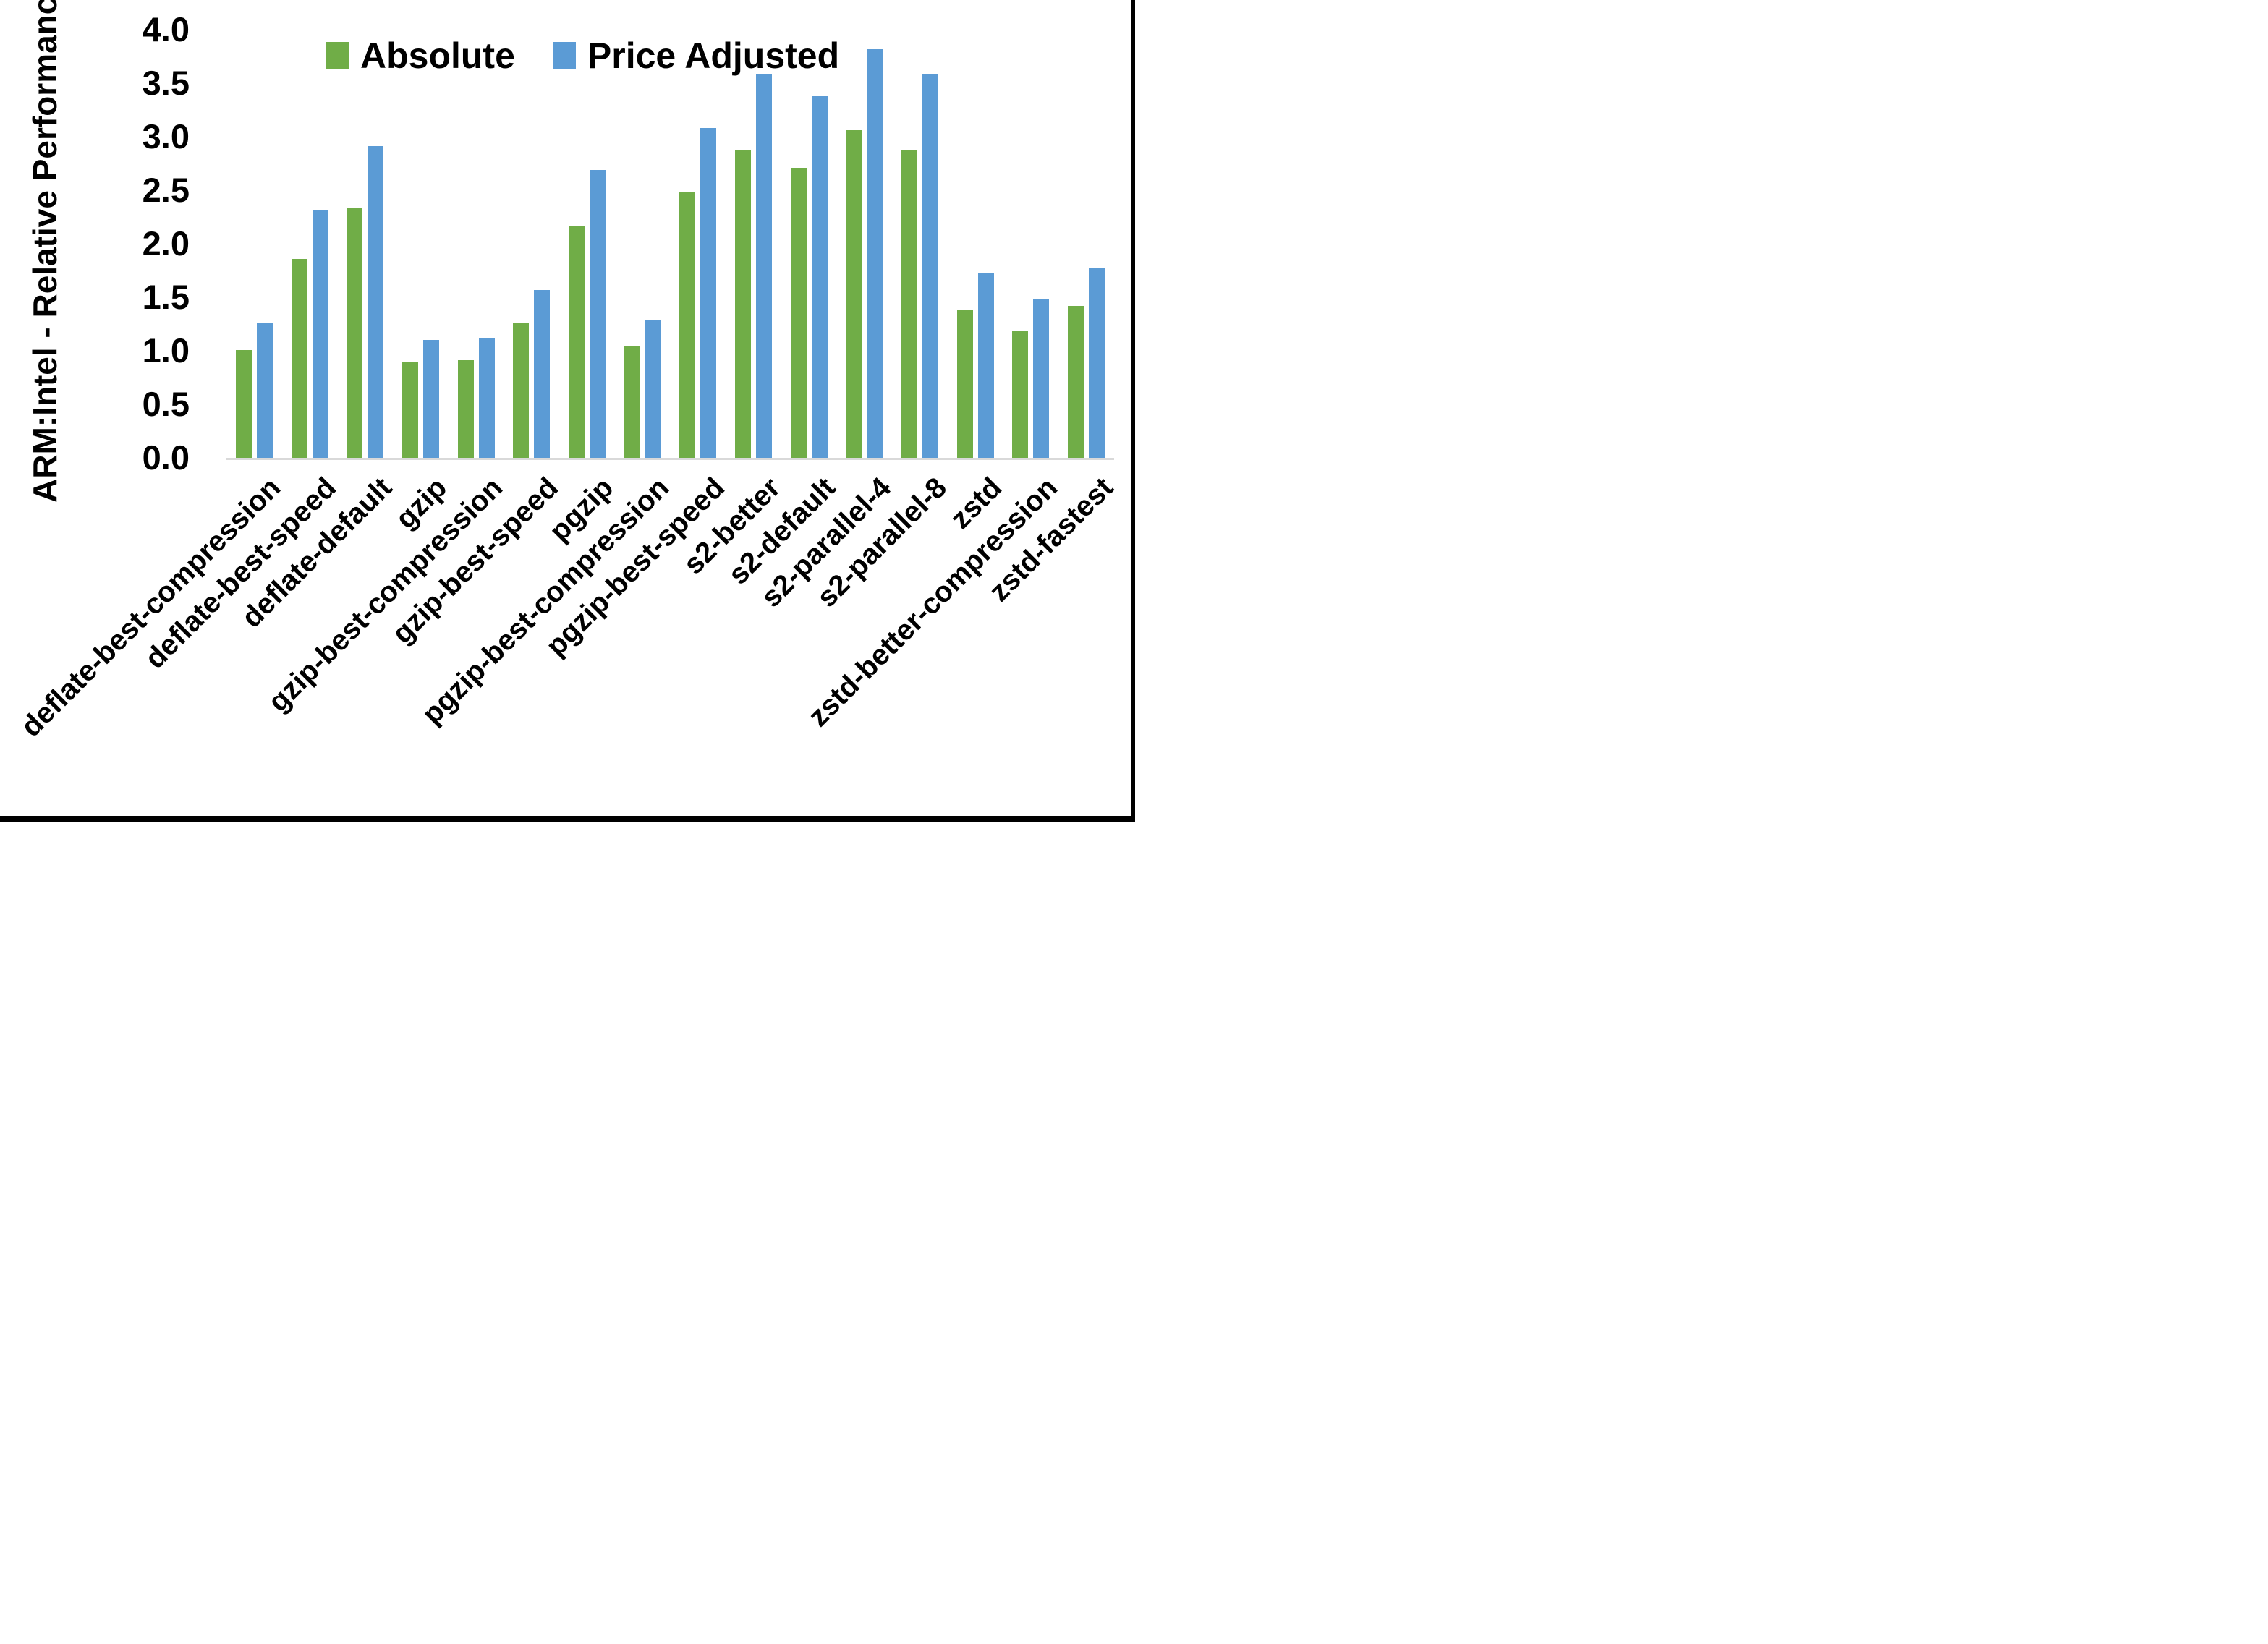  I want to click on legend-item-price-adjusted: Price Adjusted, so click(696, 56).